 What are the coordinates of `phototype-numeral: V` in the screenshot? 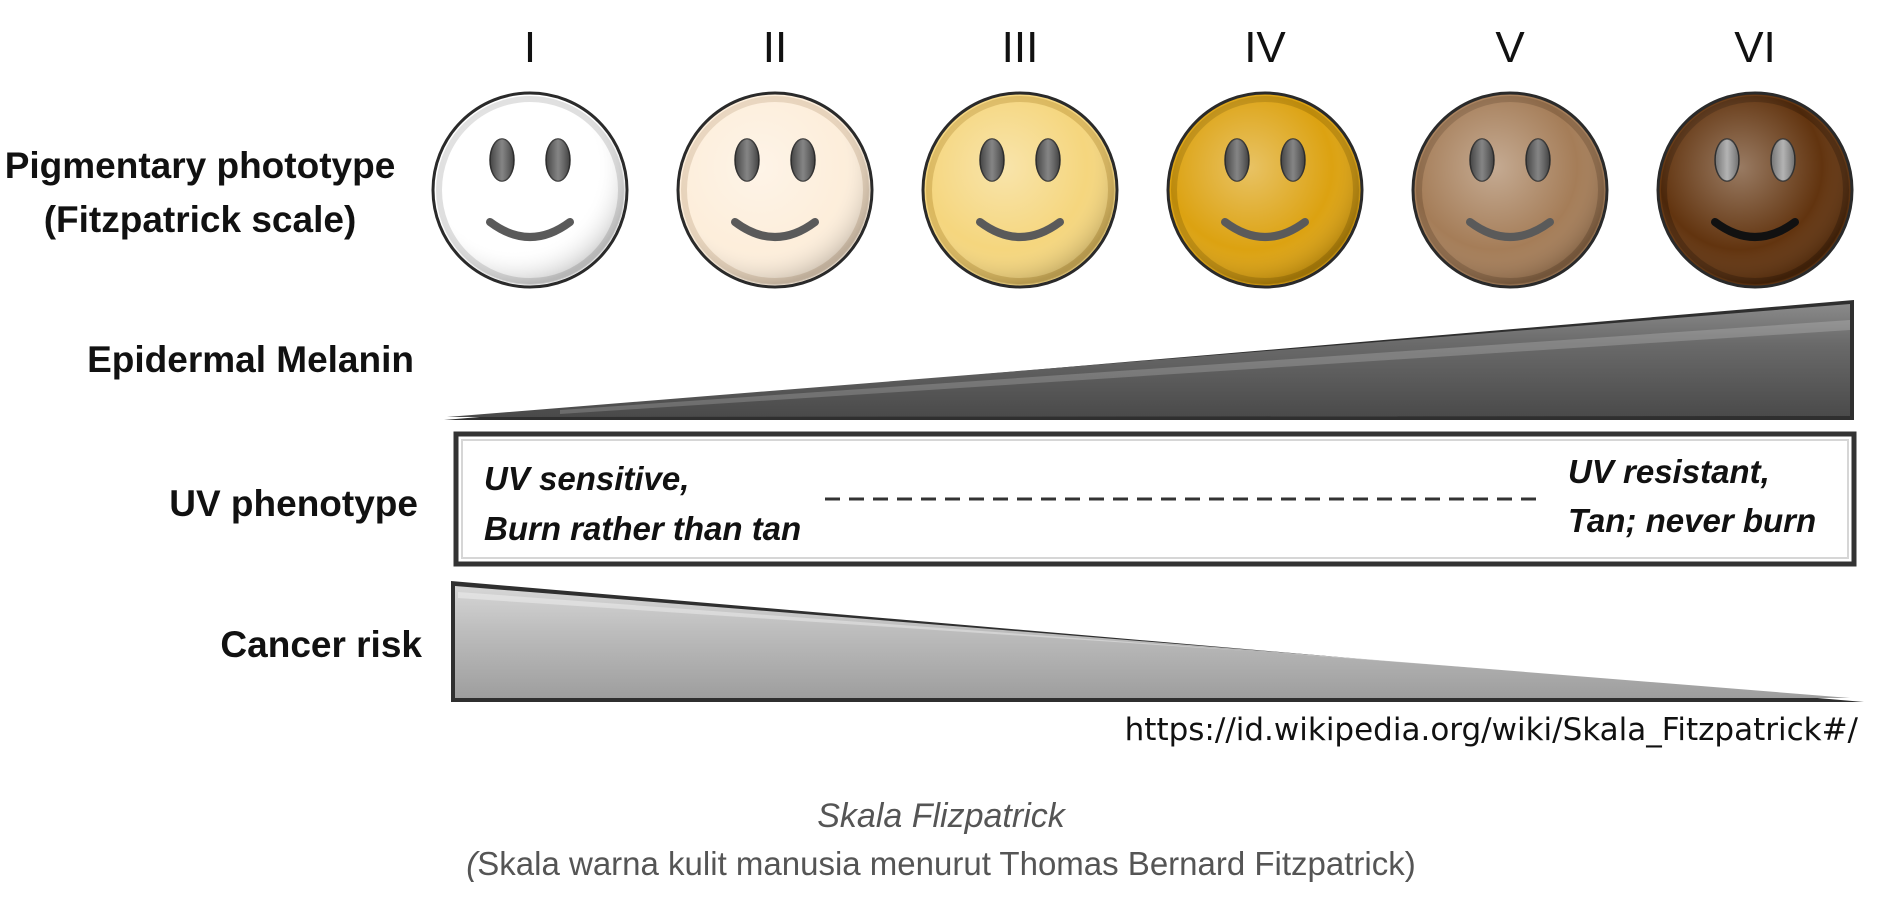 It's located at (1510, 47).